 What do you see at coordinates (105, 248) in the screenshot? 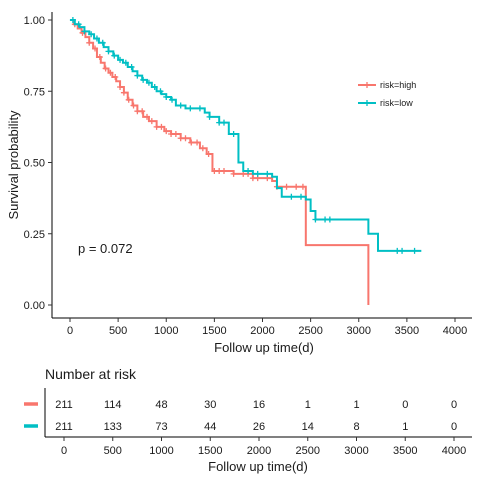
I see `p-value-annotation: p = 0.072` at bounding box center [105, 248].